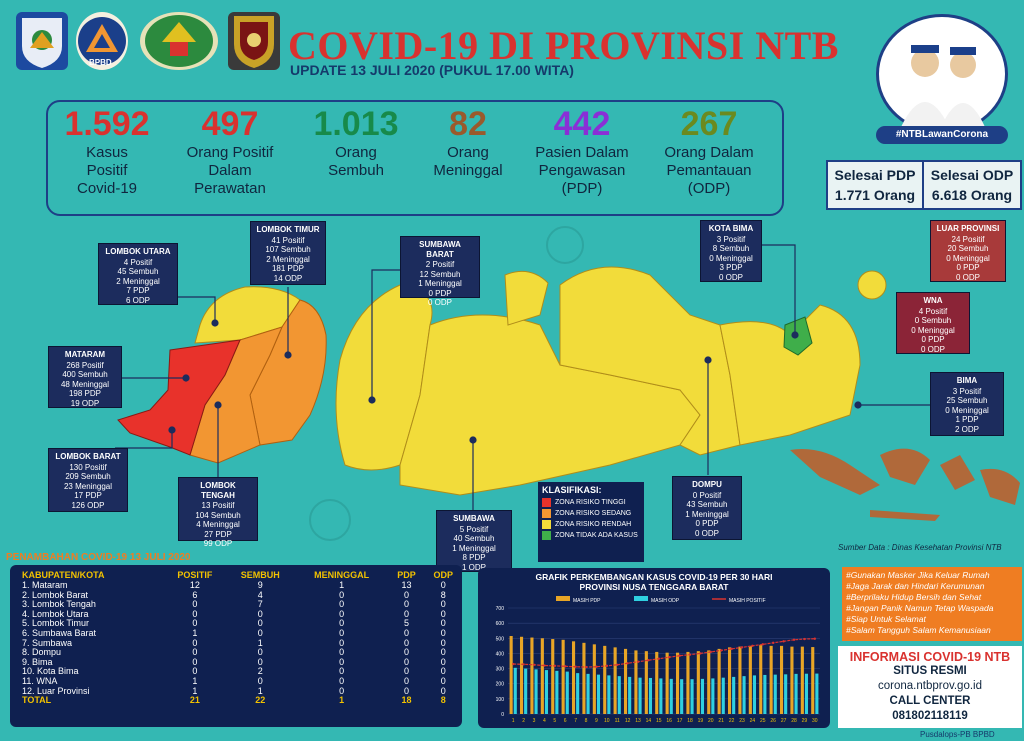  What do you see at coordinates (563, 45) in the screenshot?
I see `page-title: COVID-19 DI PROVINSI NTB` at bounding box center [563, 45].